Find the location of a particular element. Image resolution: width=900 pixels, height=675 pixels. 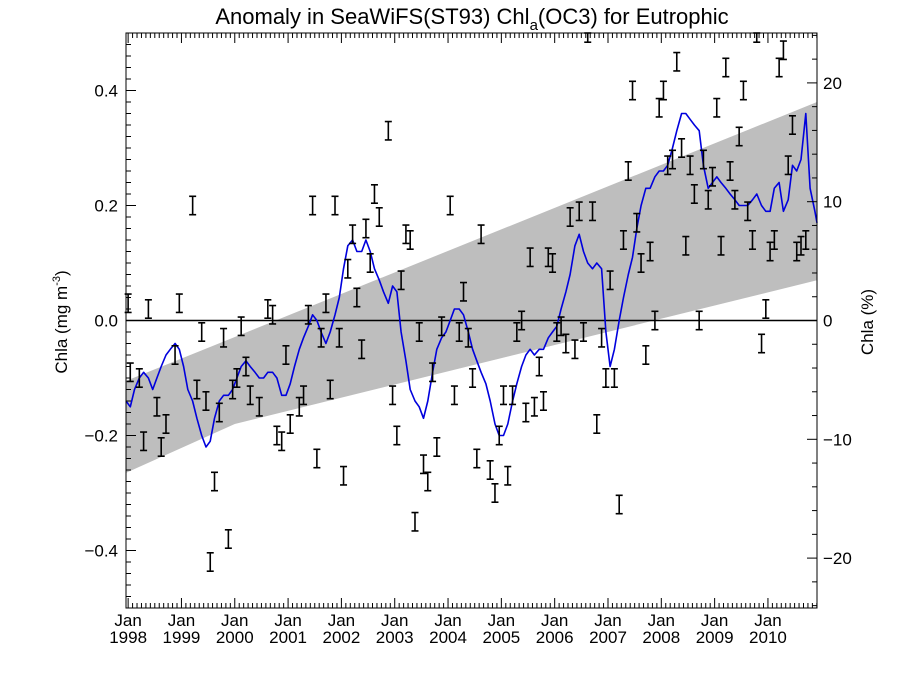

y-axis-left-label-close: ) is located at coordinates (61, 273).